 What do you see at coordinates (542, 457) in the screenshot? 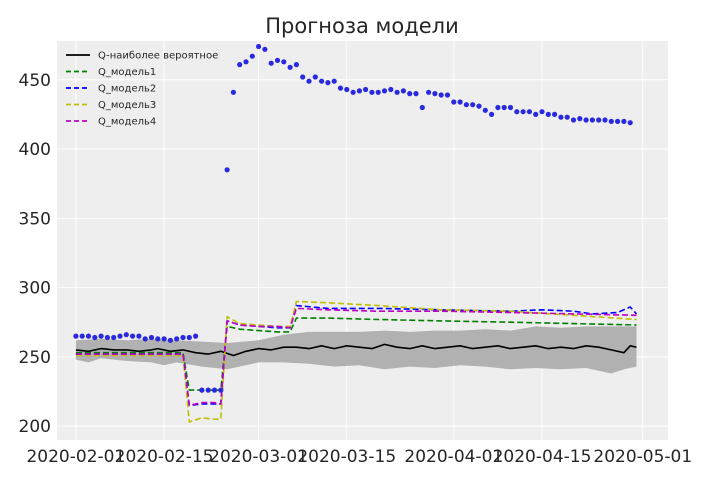
I see `x-tick-label-5: 2020-04-15` at bounding box center [542, 457].